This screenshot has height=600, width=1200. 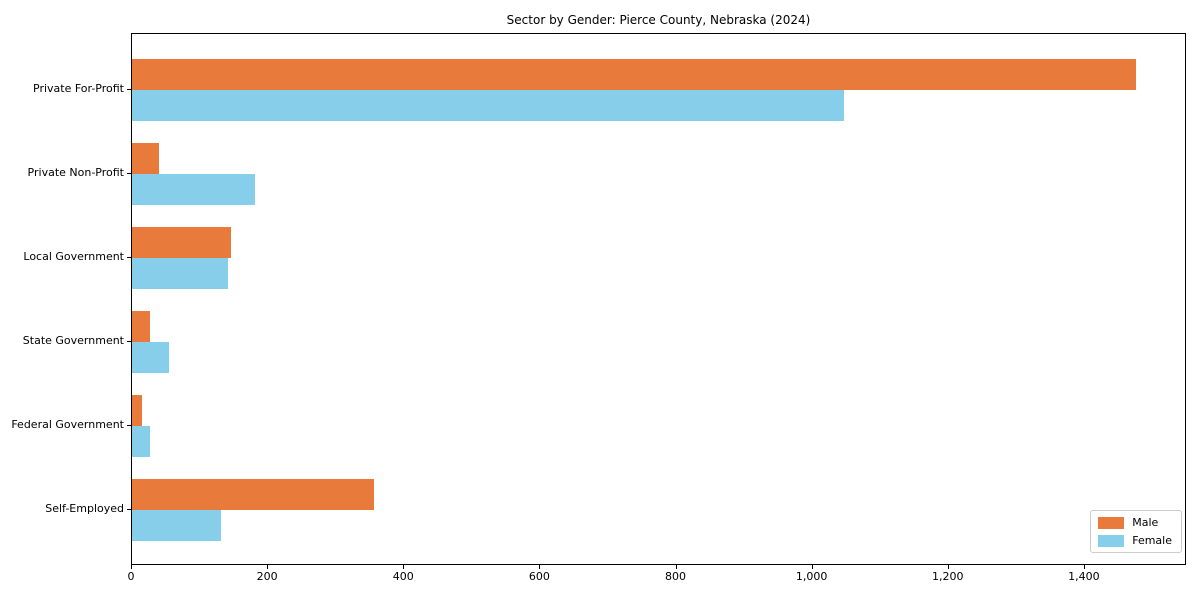 What do you see at coordinates (811, 576) in the screenshot?
I see `x-tick-label: 1,000` at bounding box center [811, 576].